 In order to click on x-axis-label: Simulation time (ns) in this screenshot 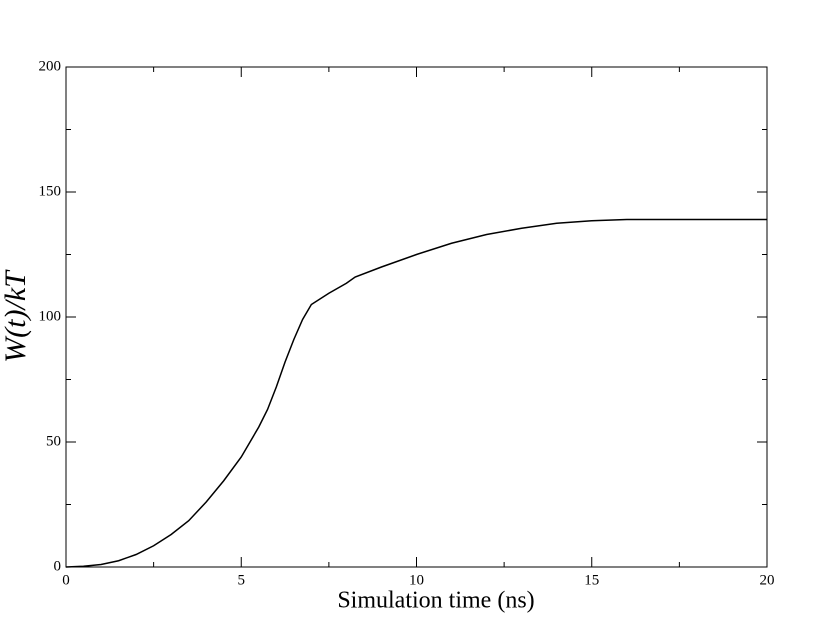, I will do `click(435, 601)`.